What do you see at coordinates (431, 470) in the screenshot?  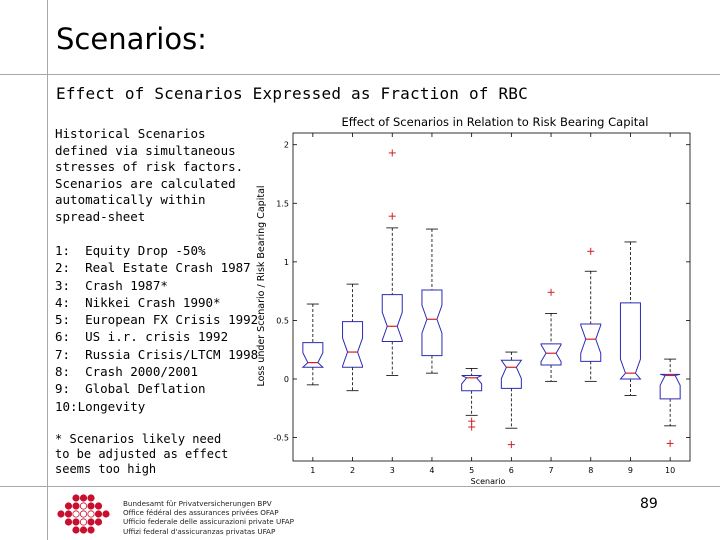 I see `x-tick-label: 4` at bounding box center [431, 470].